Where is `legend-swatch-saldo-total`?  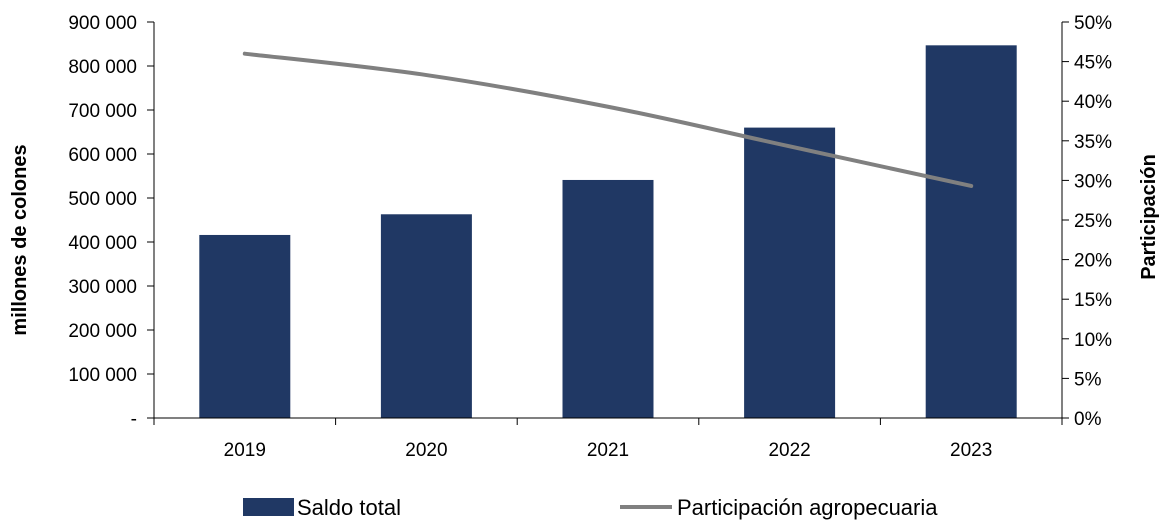 legend-swatch-saldo-total is located at coordinates (268, 507).